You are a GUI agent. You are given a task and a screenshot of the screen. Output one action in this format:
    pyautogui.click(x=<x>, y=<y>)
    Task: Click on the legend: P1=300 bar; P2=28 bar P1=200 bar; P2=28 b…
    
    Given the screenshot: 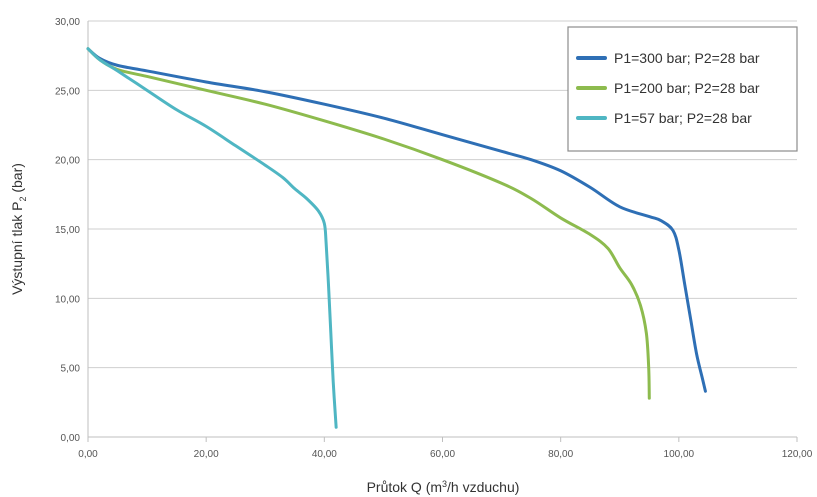 What is the action you would take?
    pyautogui.click(x=682, y=89)
    